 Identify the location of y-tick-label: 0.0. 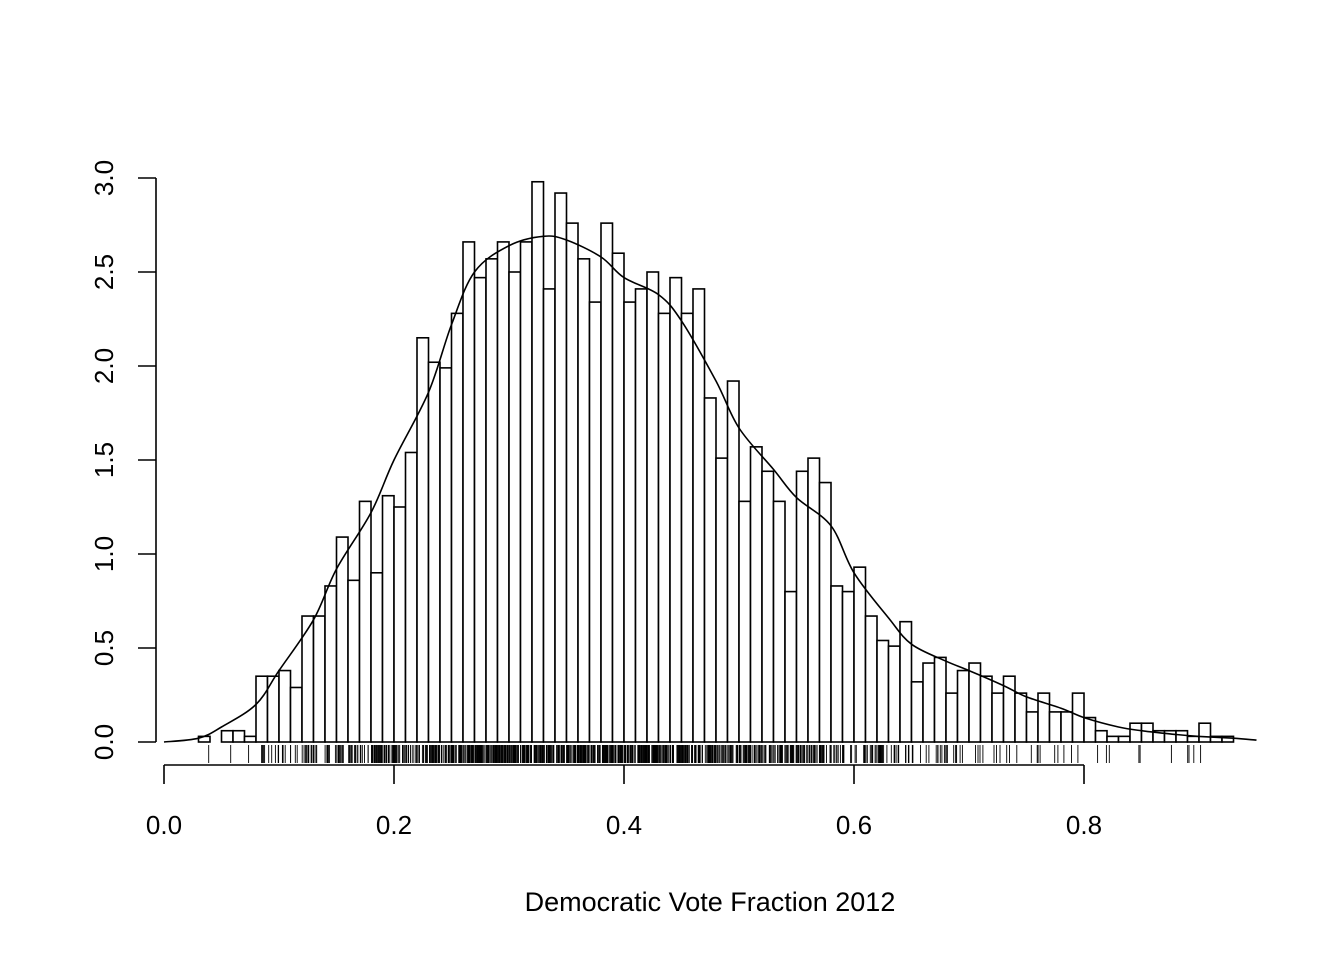
(104, 742).